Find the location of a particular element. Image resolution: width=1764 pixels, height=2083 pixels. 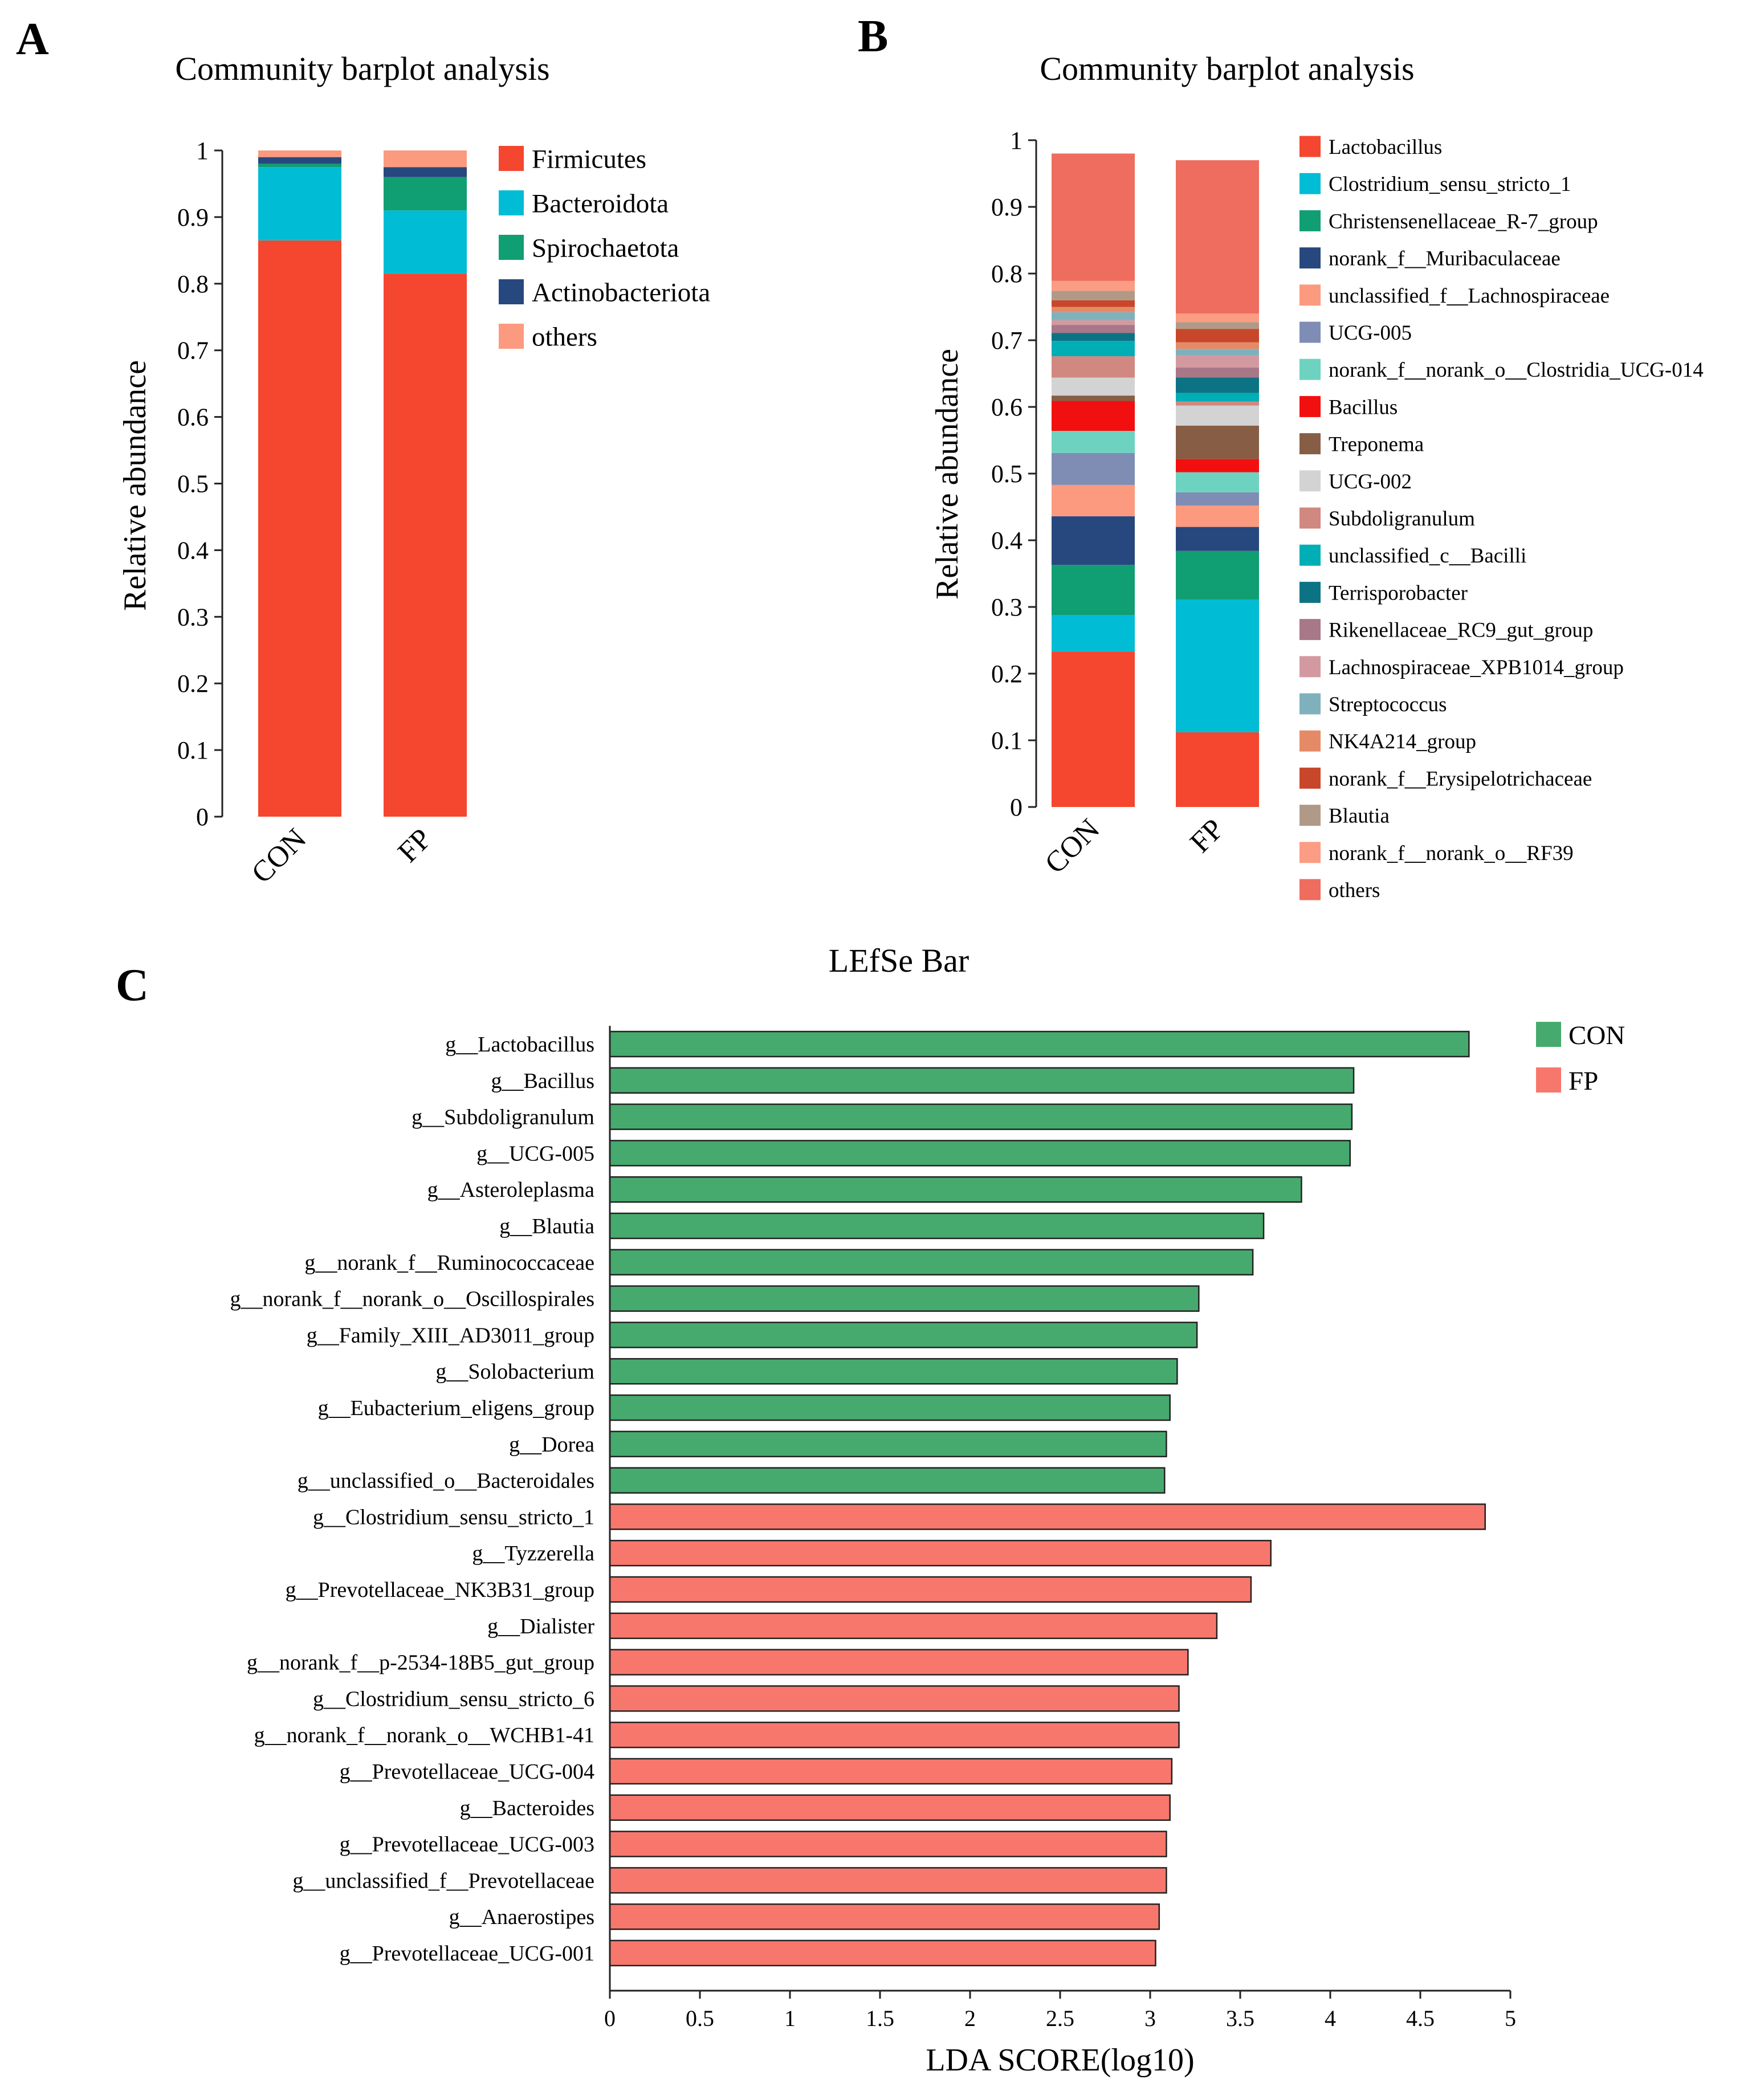

legend-label-unclassified-c-bacilli: unclassified_c__Bacilli is located at coordinates (1428, 556).